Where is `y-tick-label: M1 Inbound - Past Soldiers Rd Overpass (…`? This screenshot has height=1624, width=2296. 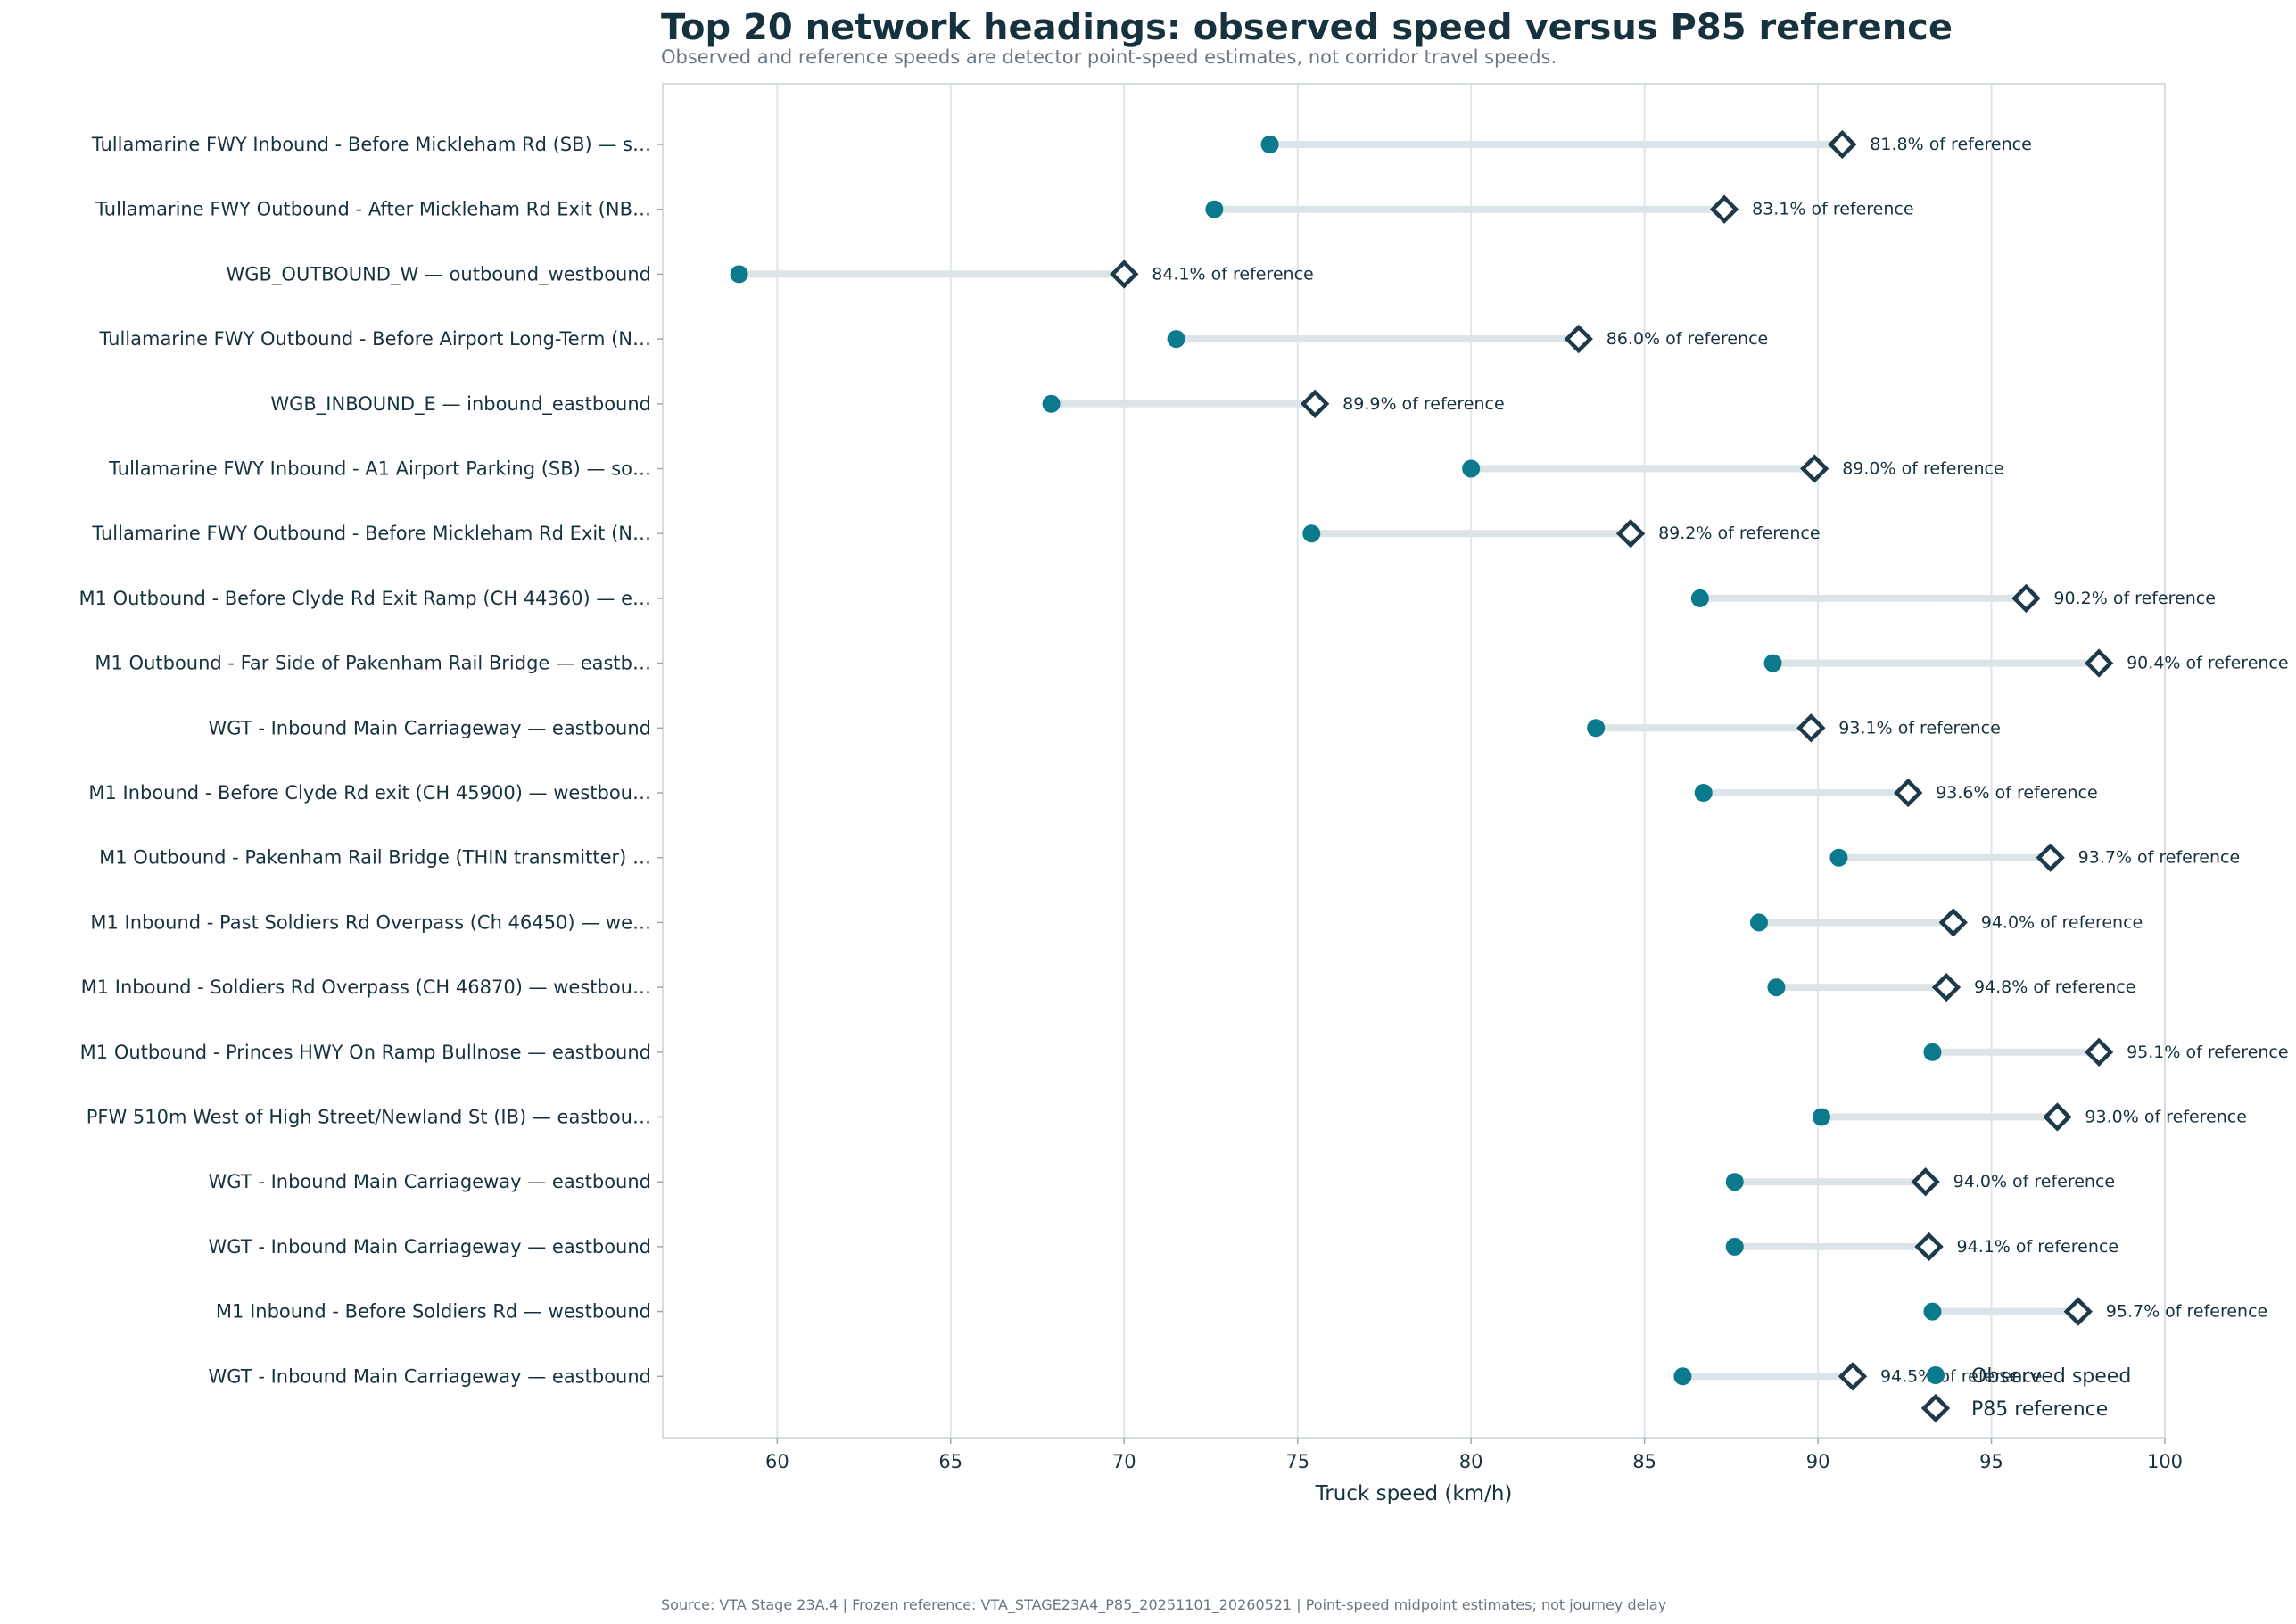 y-tick-label: M1 Inbound - Past Soldiers Rd Overpass (… is located at coordinates (370, 922).